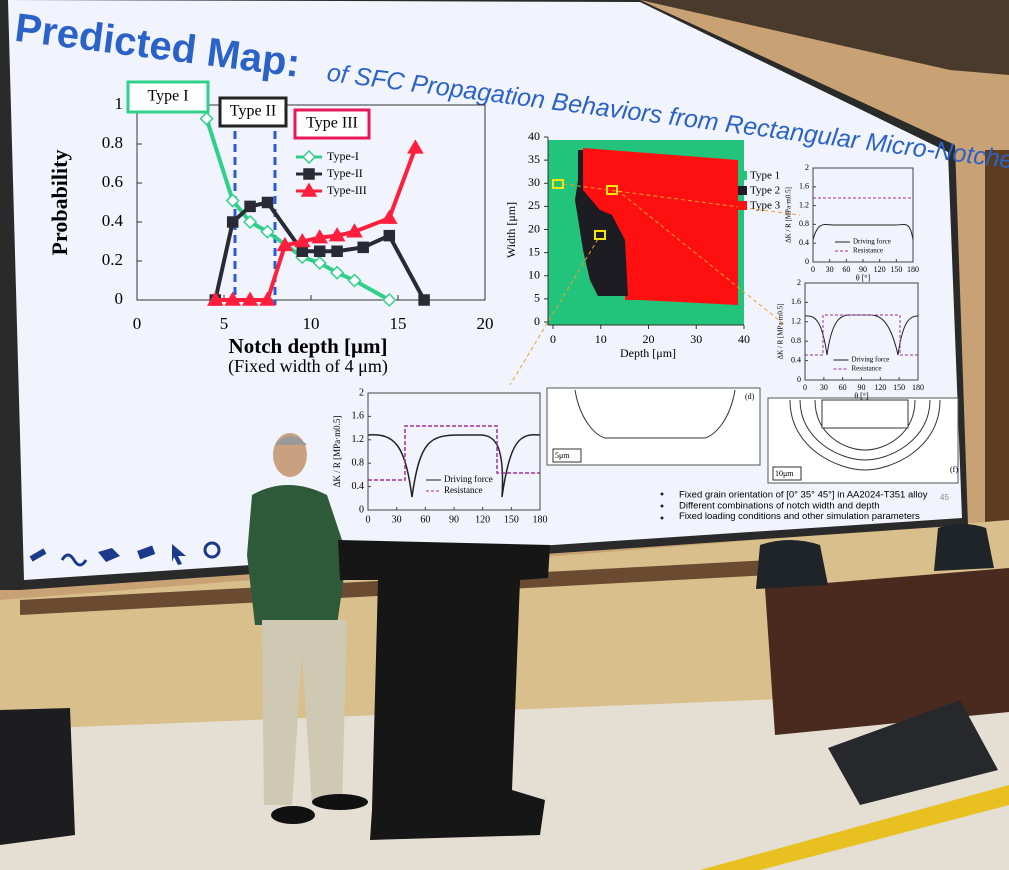 This screenshot has width=1009, height=870. I want to click on x-axis-label: Notch depth [μm], so click(308, 346).